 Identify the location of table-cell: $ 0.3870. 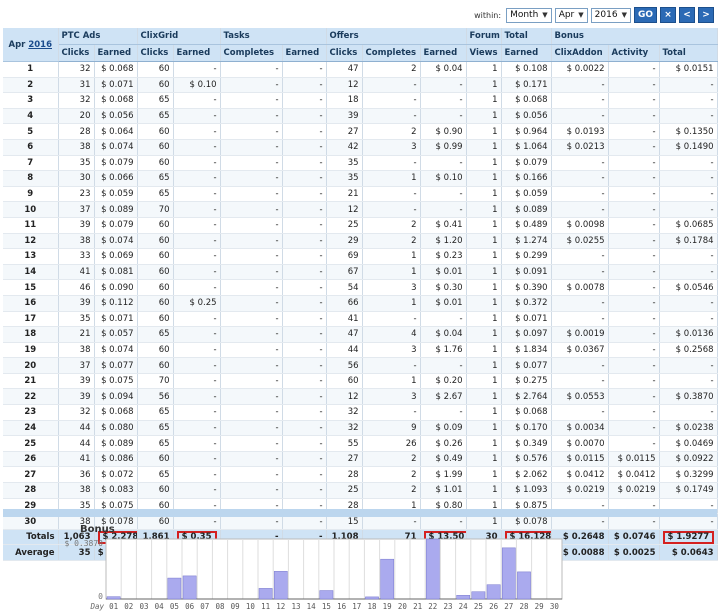
(688, 397).